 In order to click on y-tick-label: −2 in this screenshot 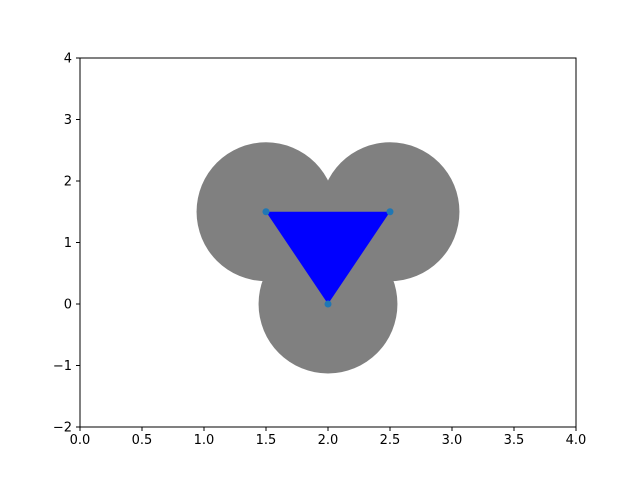, I will do `click(62, 428)`.